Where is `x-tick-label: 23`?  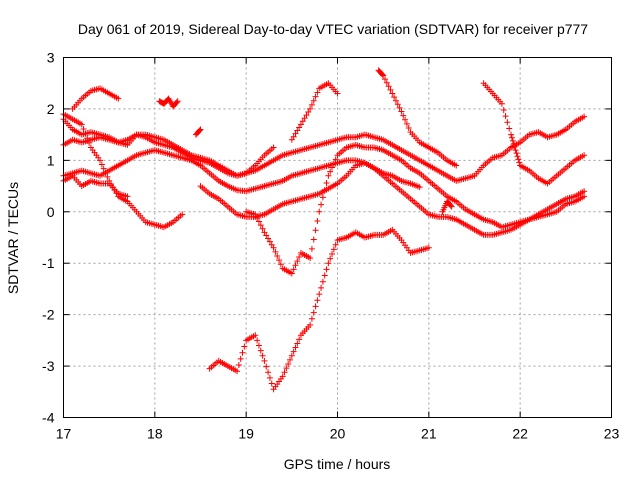 x-tick-label: 23 is located at coordinates (612, 434).